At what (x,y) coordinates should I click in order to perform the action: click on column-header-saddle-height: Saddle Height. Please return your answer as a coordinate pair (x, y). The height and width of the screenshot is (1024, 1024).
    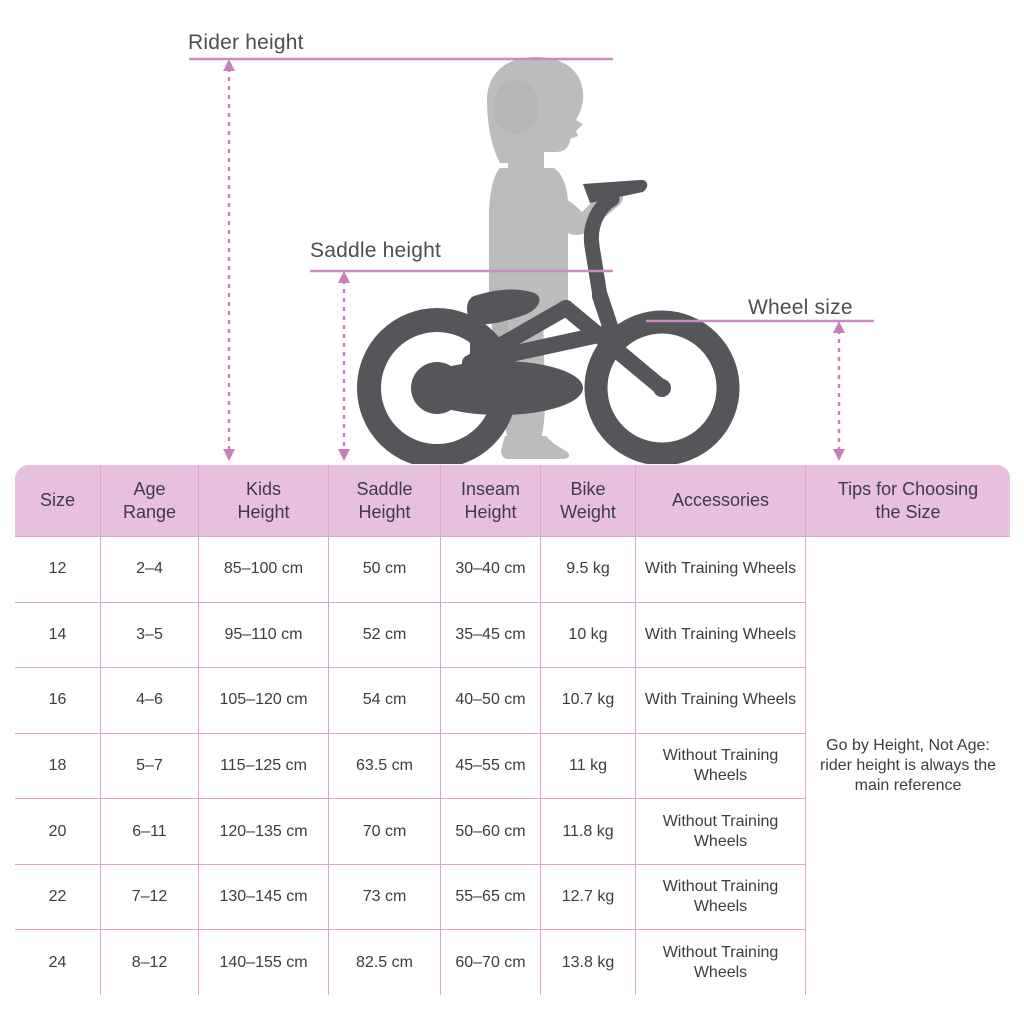
    Looking at the image, I should click on (384, 501).